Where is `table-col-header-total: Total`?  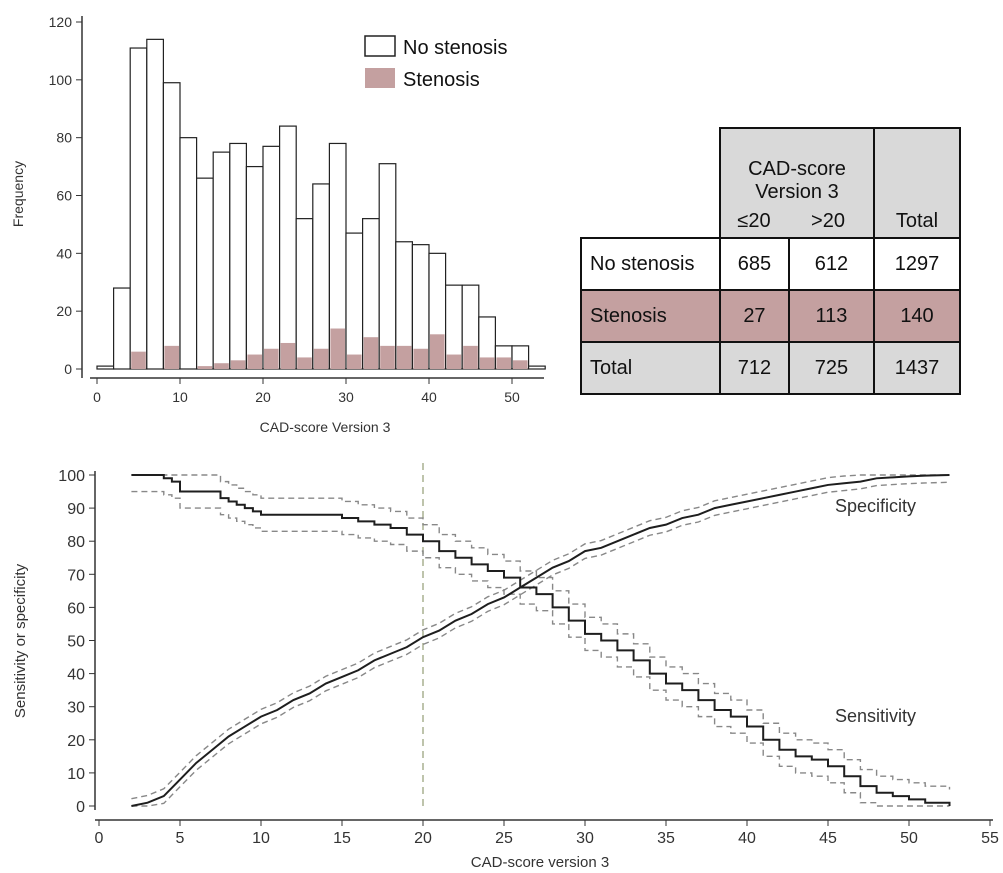 table-col-header-total: Total is located at coordinates (917, 183).